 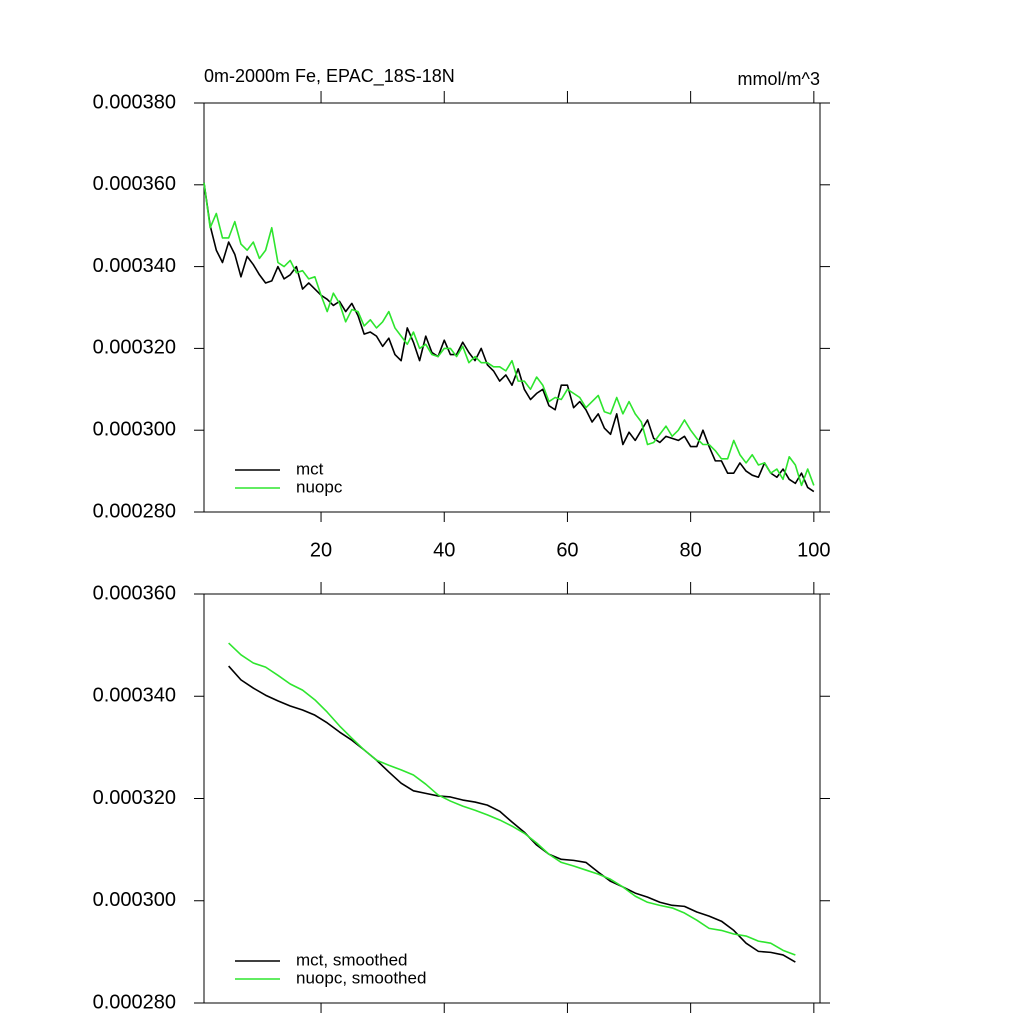 What do you see at coordinates (352, 959) in the screenshot?
I see `legend-label: mct, smoothed` at bounding box center [352, 959].